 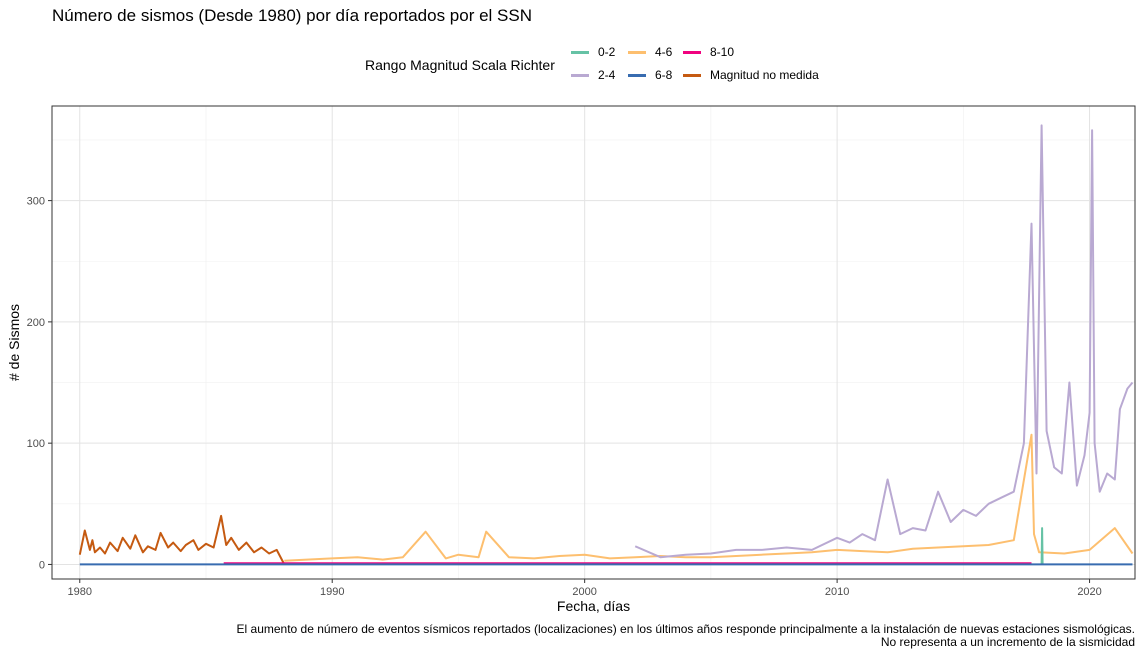 What do you see at coordinates (664, 75) in the screenshot?
I see `legend-label-6-8: 6-8` at bounding box center [664, 75].